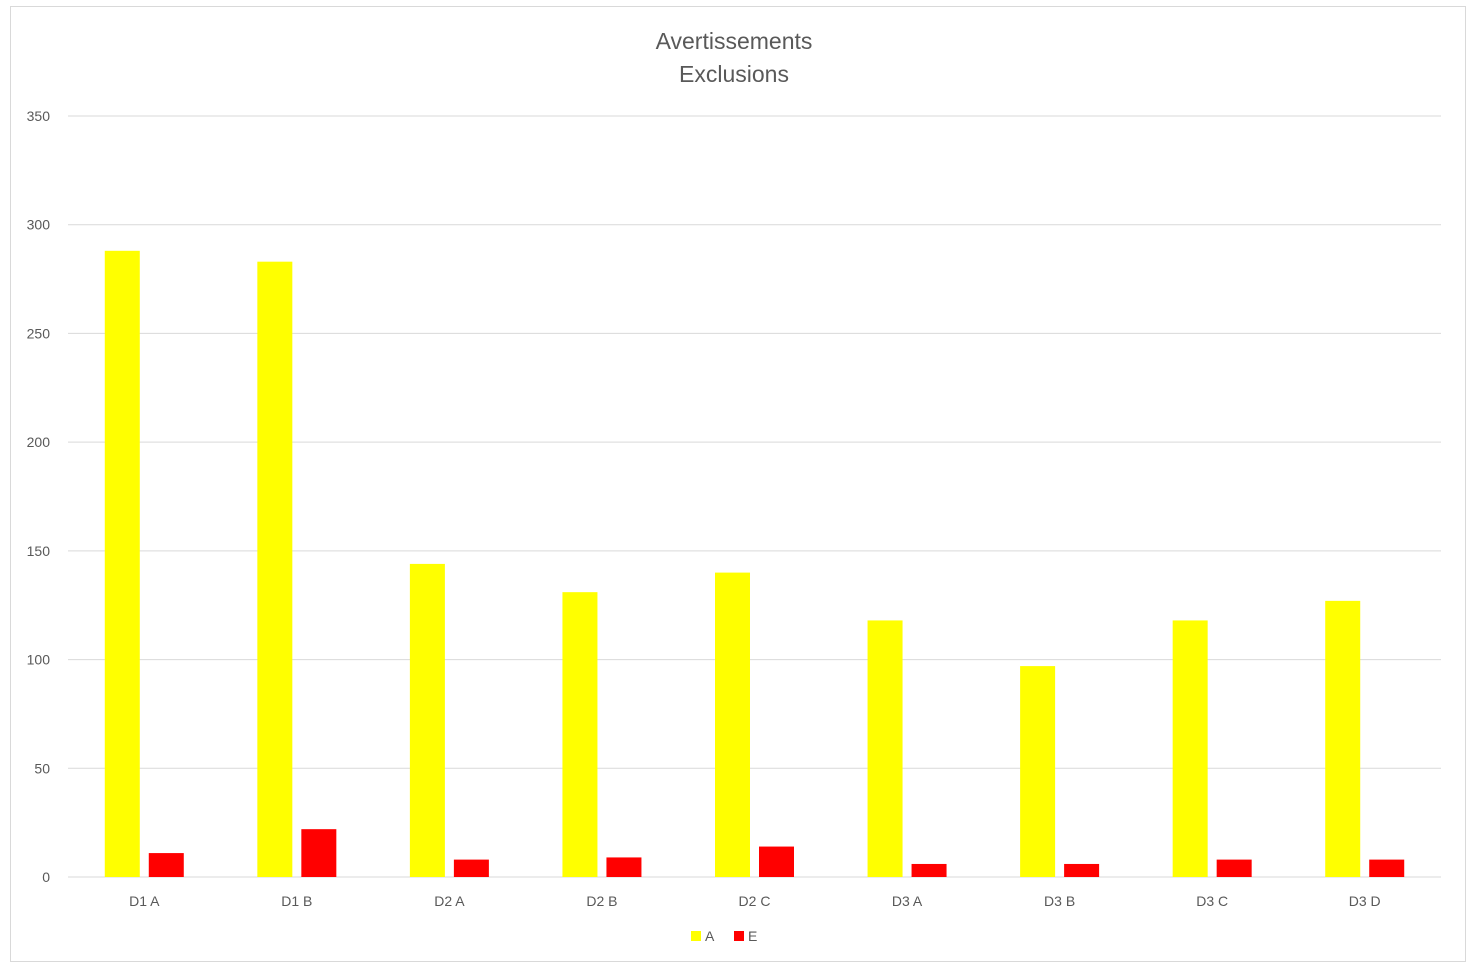 This screenshot has width=1468, height=964. What do you see at coordinates (696, 936) in the screenshot?
I see `legend-swatch-A` at bounding box center [696, 936].